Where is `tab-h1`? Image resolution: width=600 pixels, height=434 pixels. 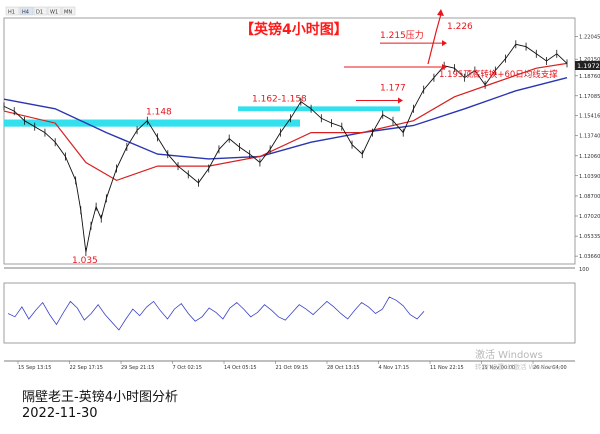 tab-h1 is located at coordinates (12, 11).